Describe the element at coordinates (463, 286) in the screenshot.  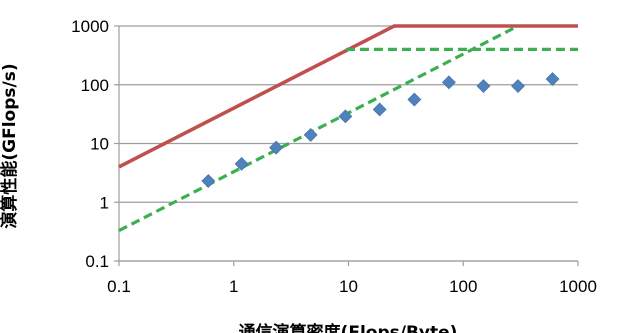
I see `x-tick-label-3: 100` at that location.